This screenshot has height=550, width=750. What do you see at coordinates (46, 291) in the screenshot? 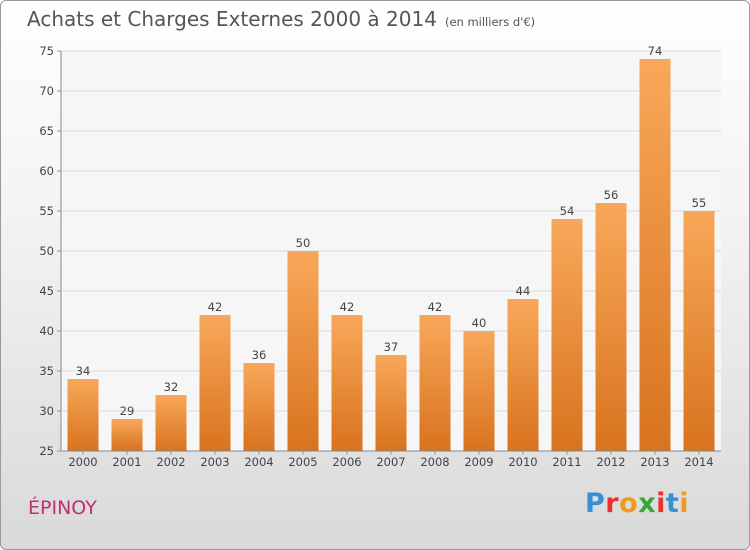
I see `y-tick-label: 45` at bounding box center [46, 291].